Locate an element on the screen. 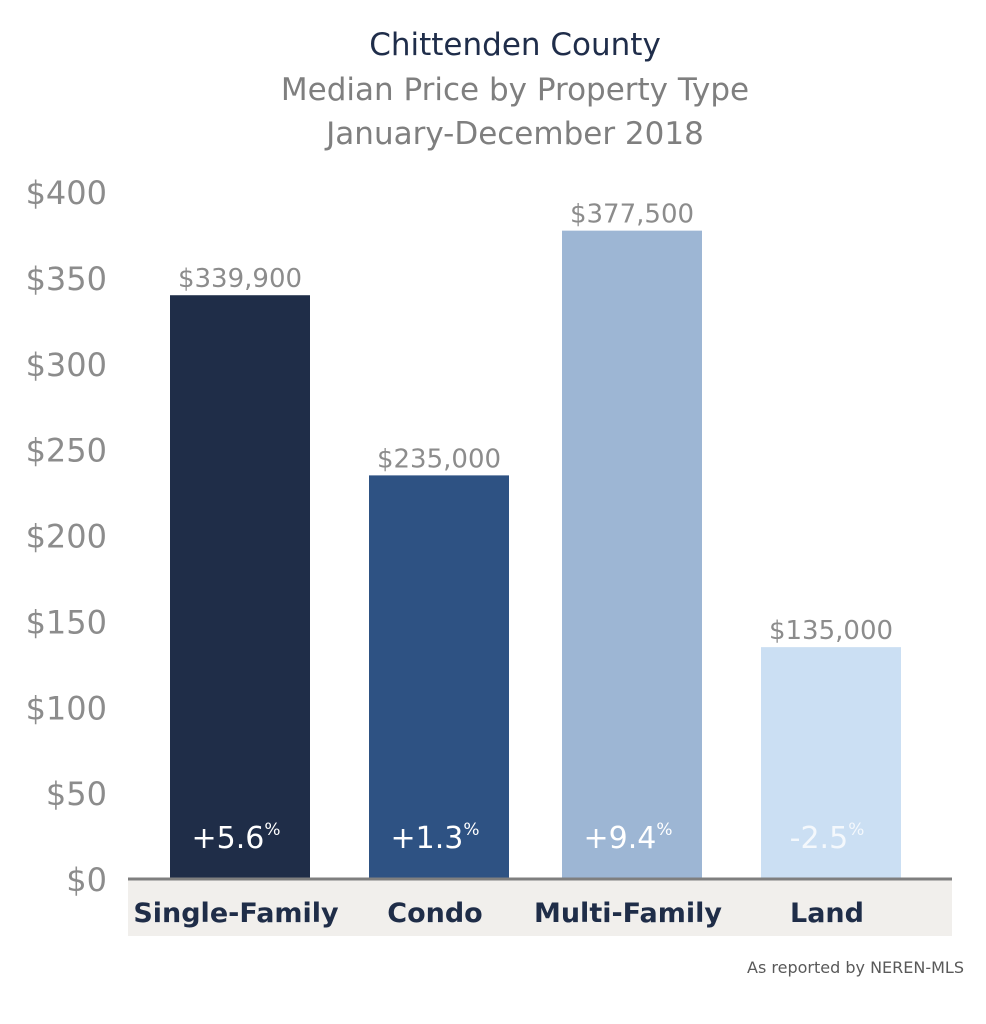 Image resolution: width=986 pixels, height=1024 pixels. bar-value-label: $235,000 is located at coordinates (439, 459).